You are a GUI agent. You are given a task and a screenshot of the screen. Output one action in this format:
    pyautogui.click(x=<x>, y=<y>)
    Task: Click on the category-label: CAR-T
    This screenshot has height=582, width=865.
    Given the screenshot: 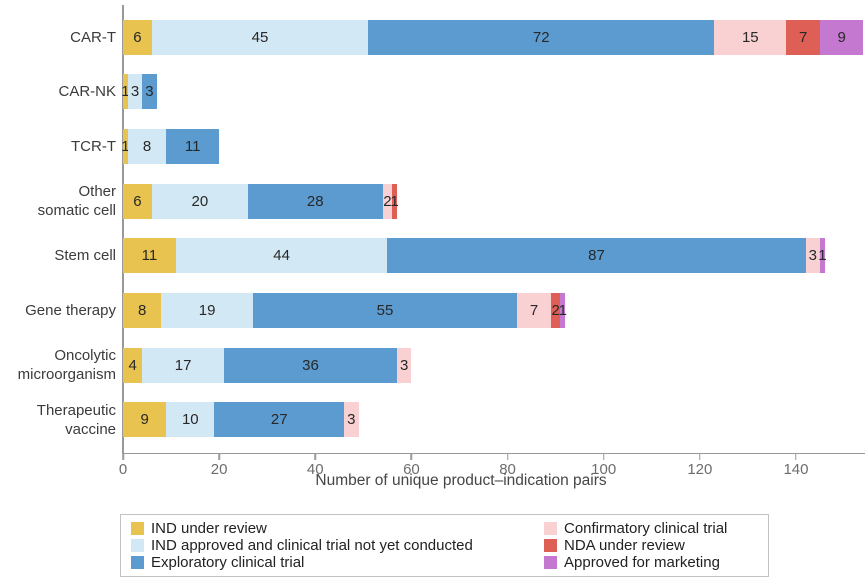 What is the action you would take?
    pyautogui.click(x=93, y=37)
    